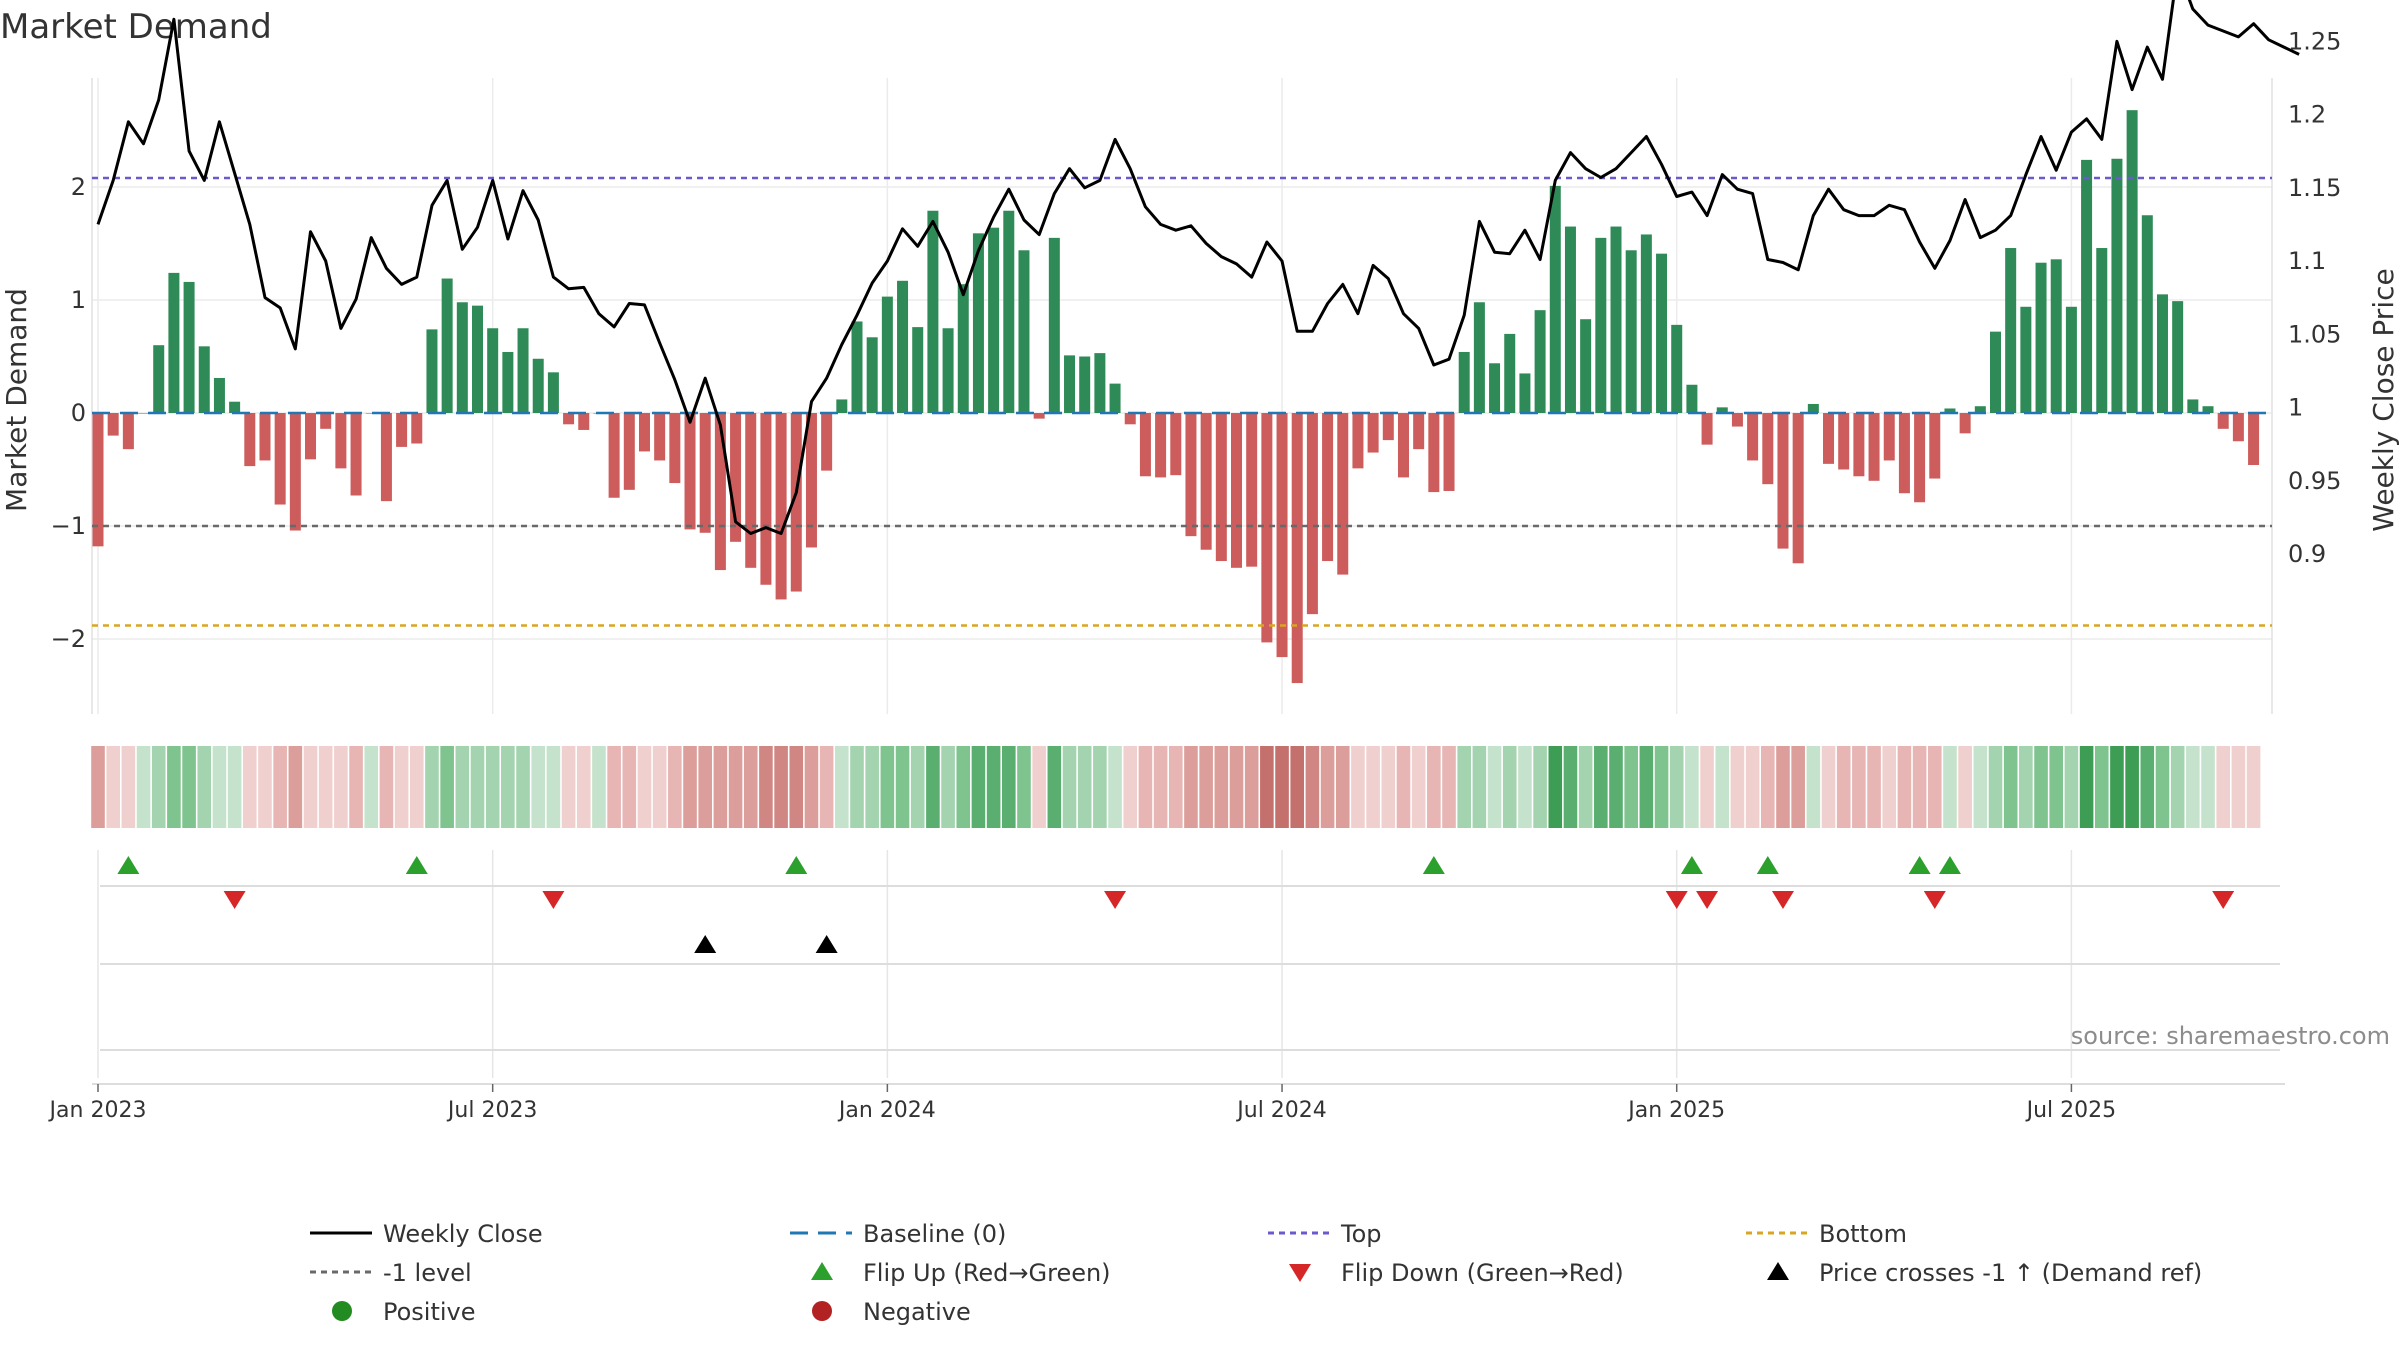 The width and height of the screenshot is (2400, 1350). What do you see at coordinates (78, 300) in the screenshot?
I see `left-tick-label: 1` at bounding box center [78, 300].